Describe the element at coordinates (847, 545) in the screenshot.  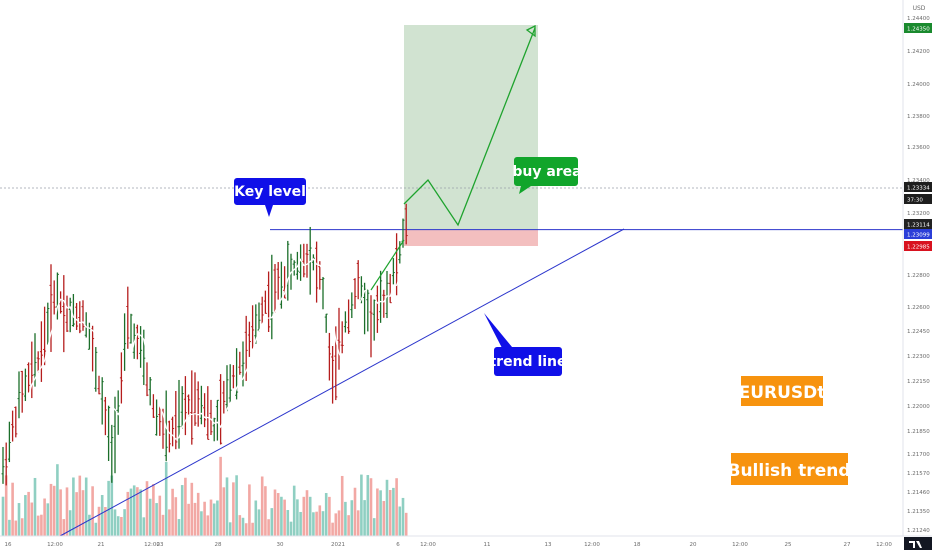
I see `time-tick-label: 27` at that location.